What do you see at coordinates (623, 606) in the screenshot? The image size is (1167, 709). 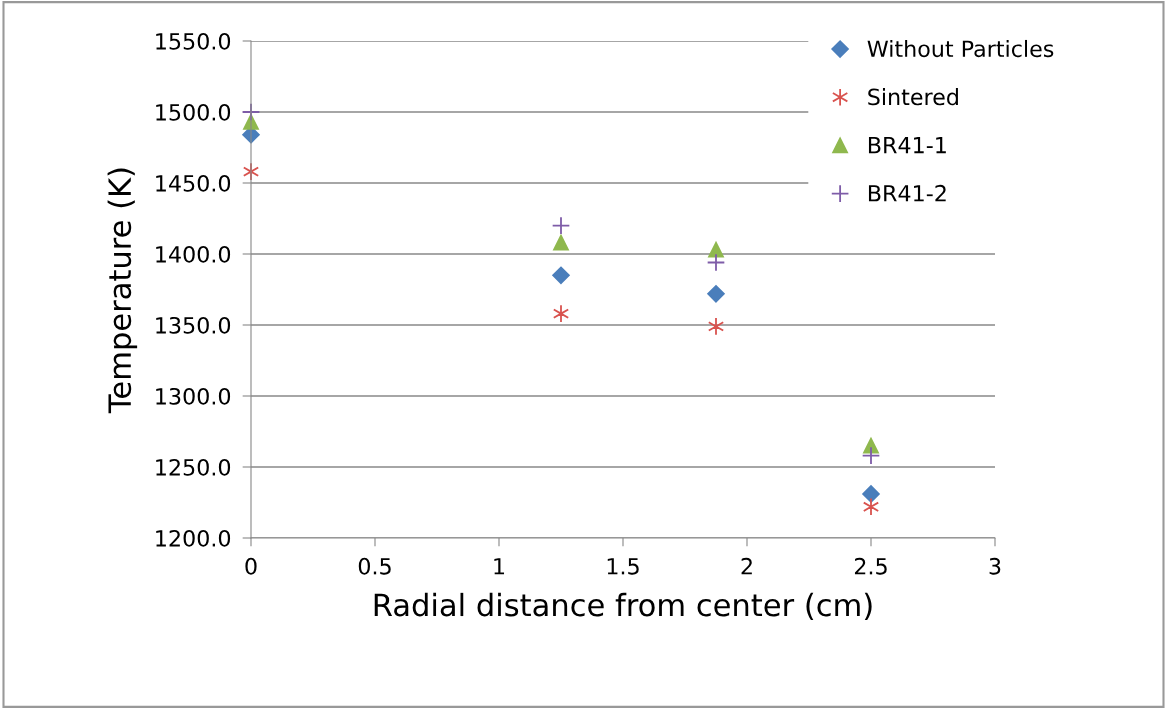 I see `x-axis-title: Radial distance from center (cm)` at bounding box center [623, 606].